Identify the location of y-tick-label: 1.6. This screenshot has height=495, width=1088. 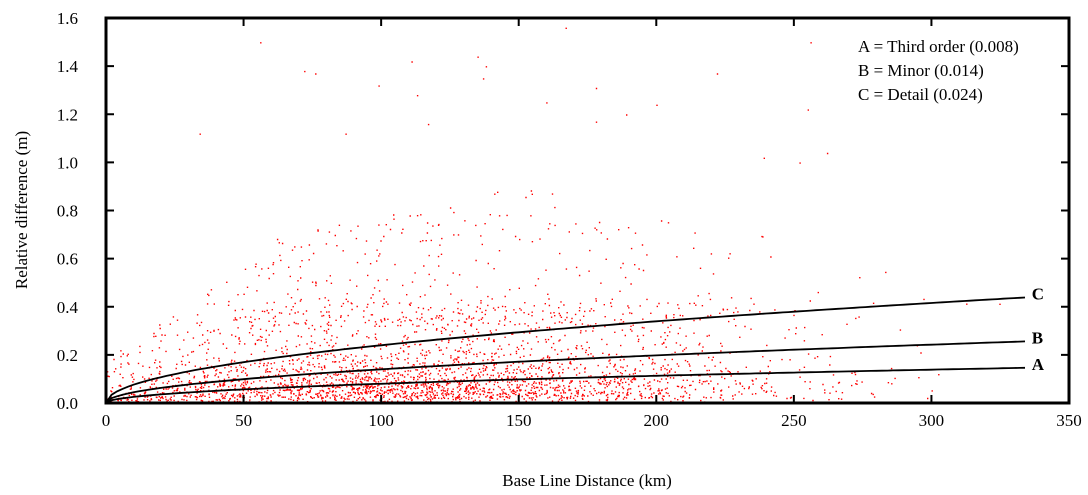
(67, 18).